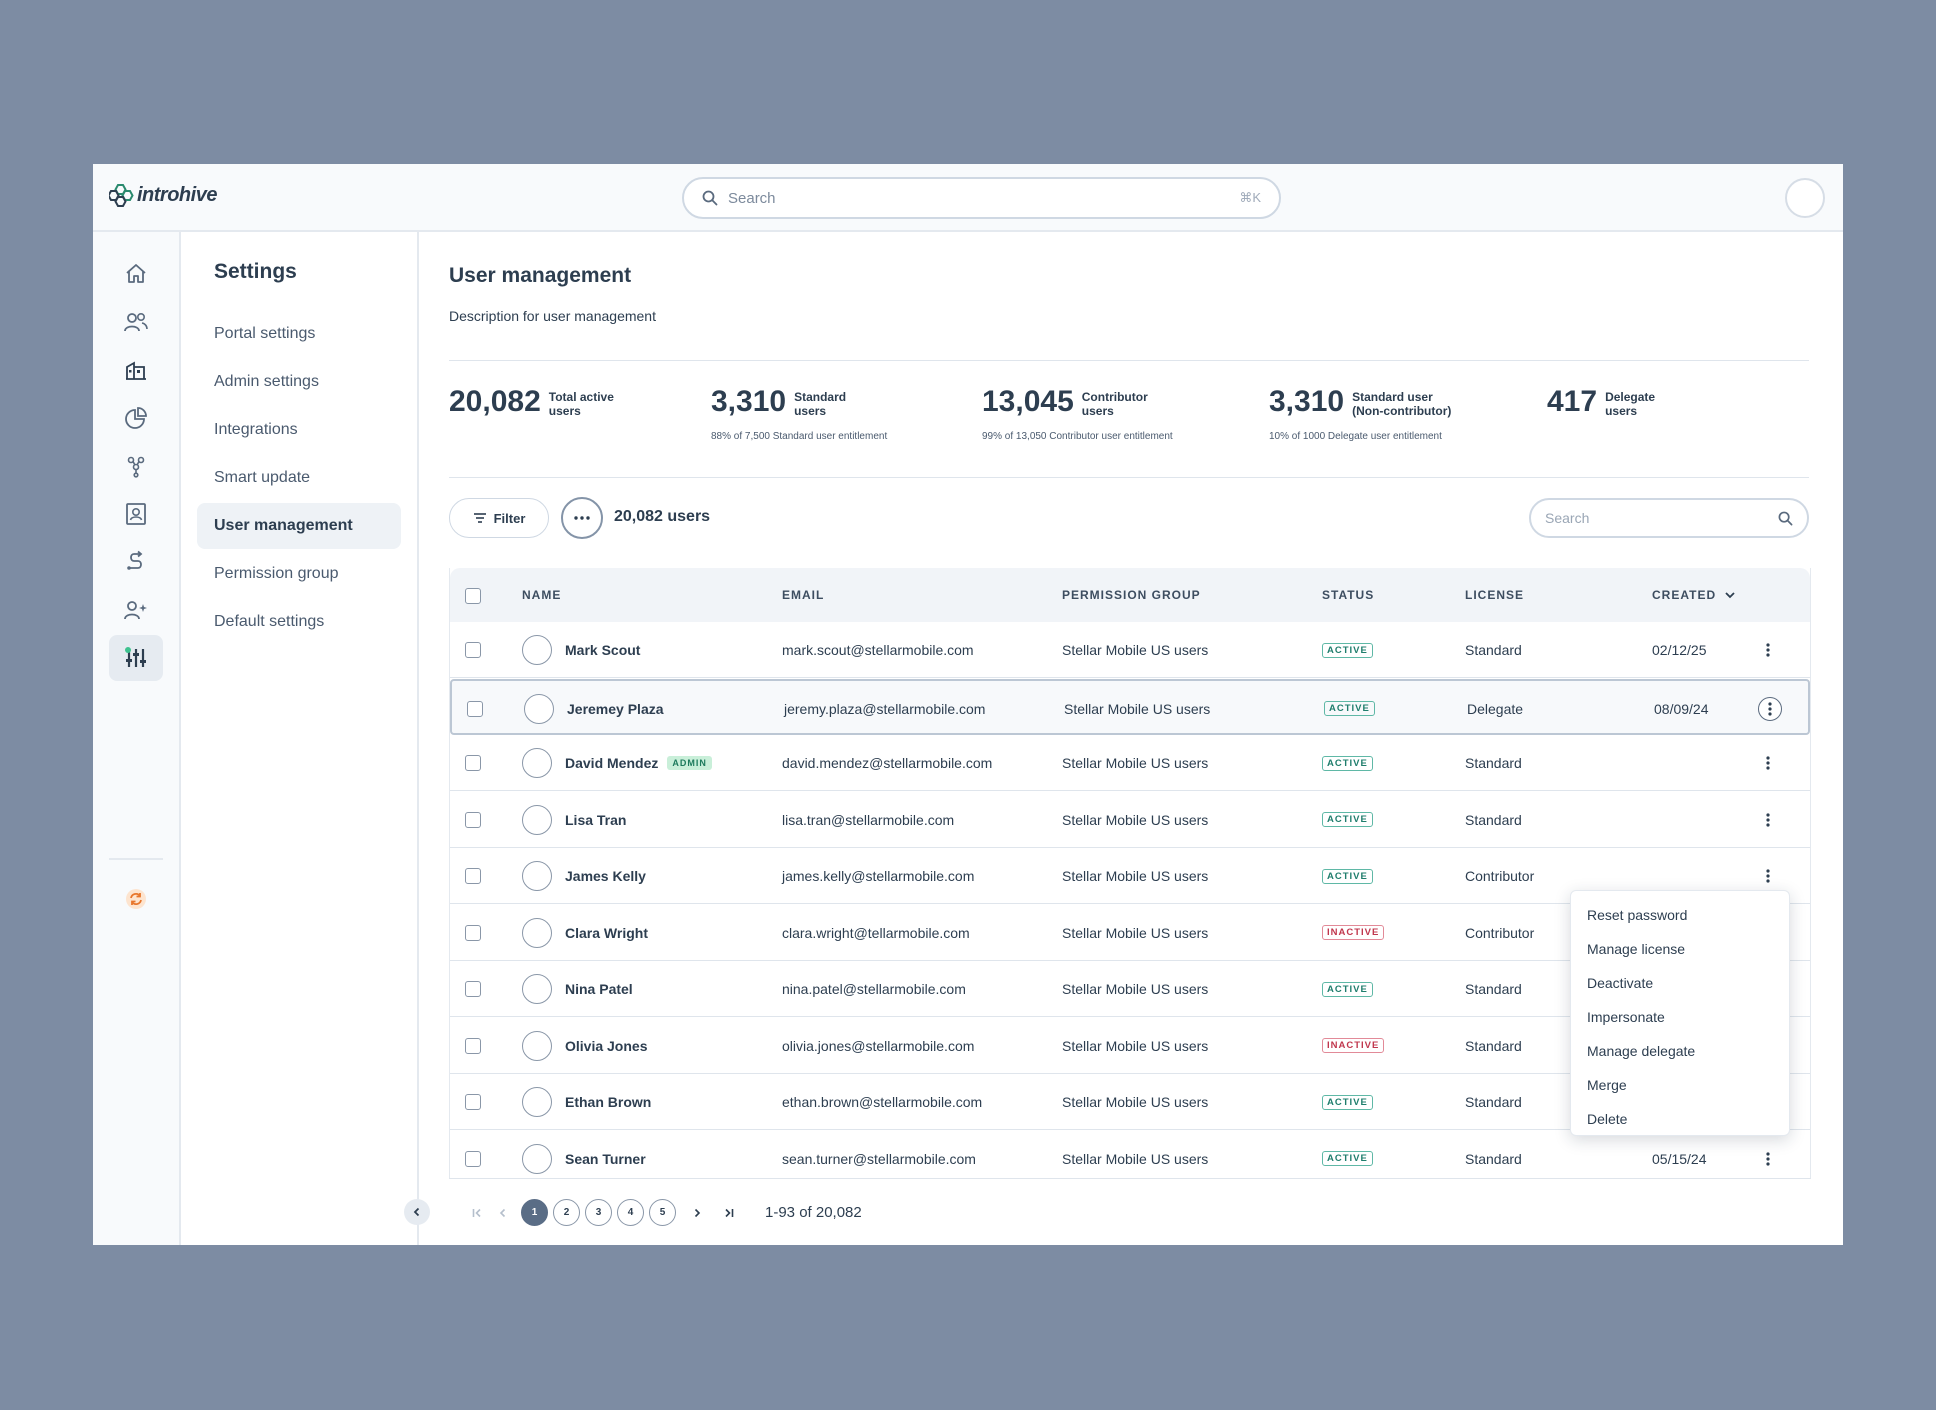 The image size is (1936, 1410). I want to click on nav-item-integrations: Integrations, so click(256, 429).